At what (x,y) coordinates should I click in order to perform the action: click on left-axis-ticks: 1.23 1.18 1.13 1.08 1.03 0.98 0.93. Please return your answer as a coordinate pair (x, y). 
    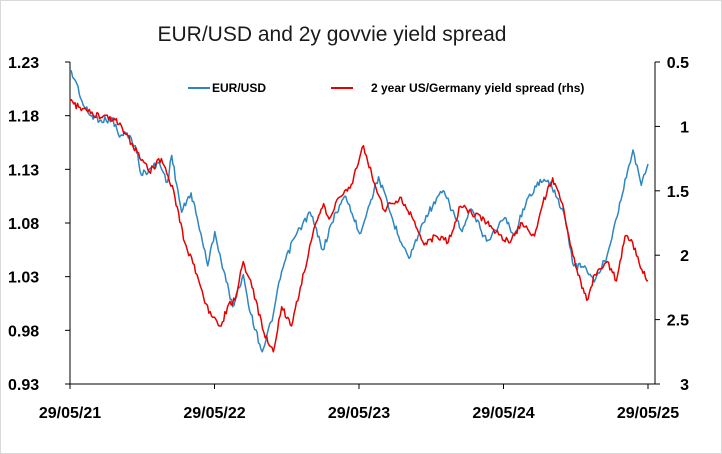
    Looking at the image, I should click on (39, 224).